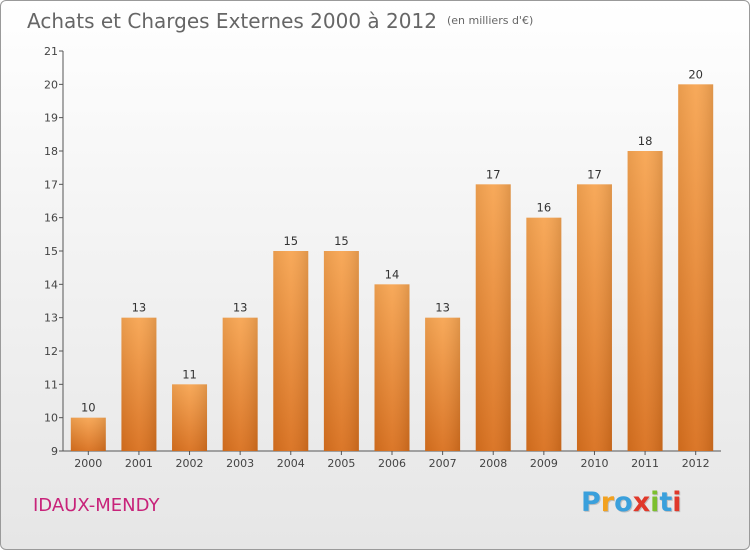  What do you see at coordinates (190, 417) in the screenshot?
I see `bar-shade-2002` at bounding box center [190, 417].